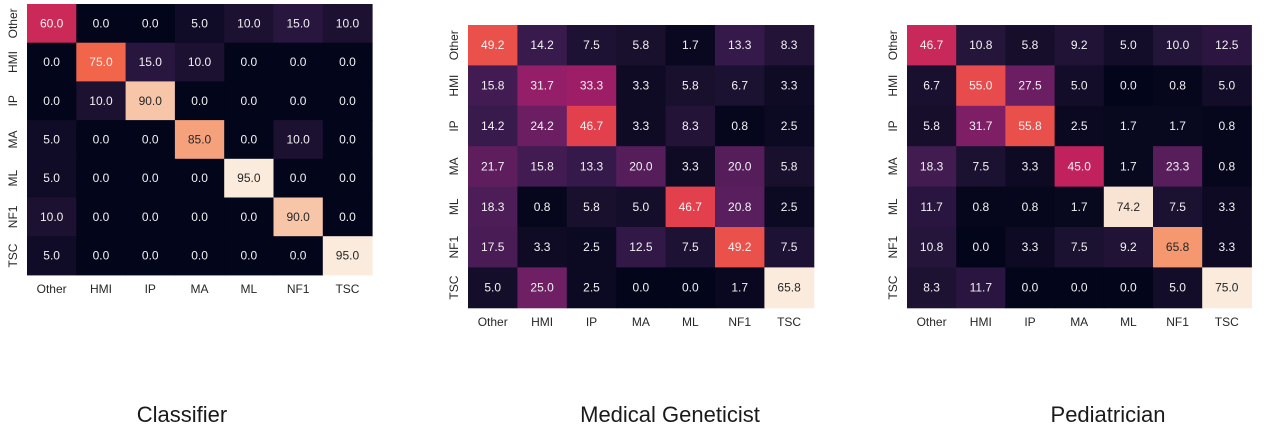  I want to click on cell-value-label: 75.0, so click(1227, 288).